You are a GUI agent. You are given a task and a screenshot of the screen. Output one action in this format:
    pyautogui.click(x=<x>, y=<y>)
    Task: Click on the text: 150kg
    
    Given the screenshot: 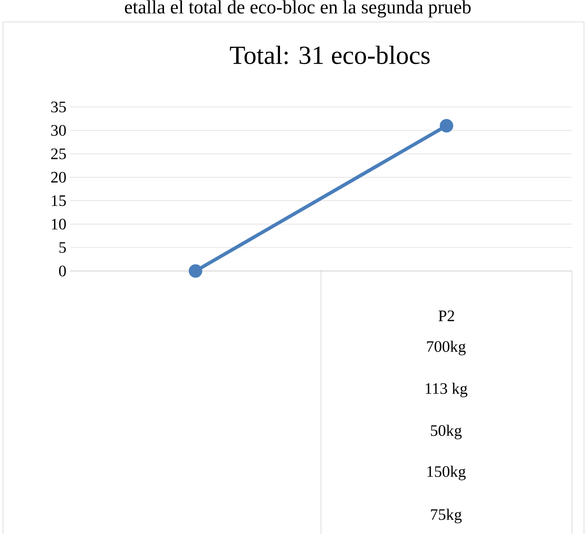 What is the action you would take?
    pyautogui.click(x=446, y=473)
    